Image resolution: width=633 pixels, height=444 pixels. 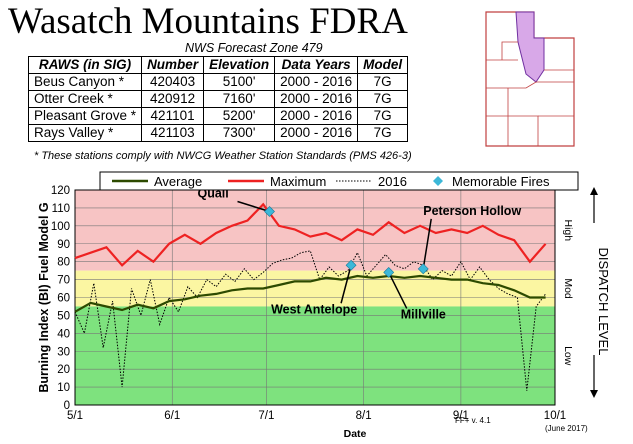 I want to click on y-tick-label: 60, so click(x=63, y=299).